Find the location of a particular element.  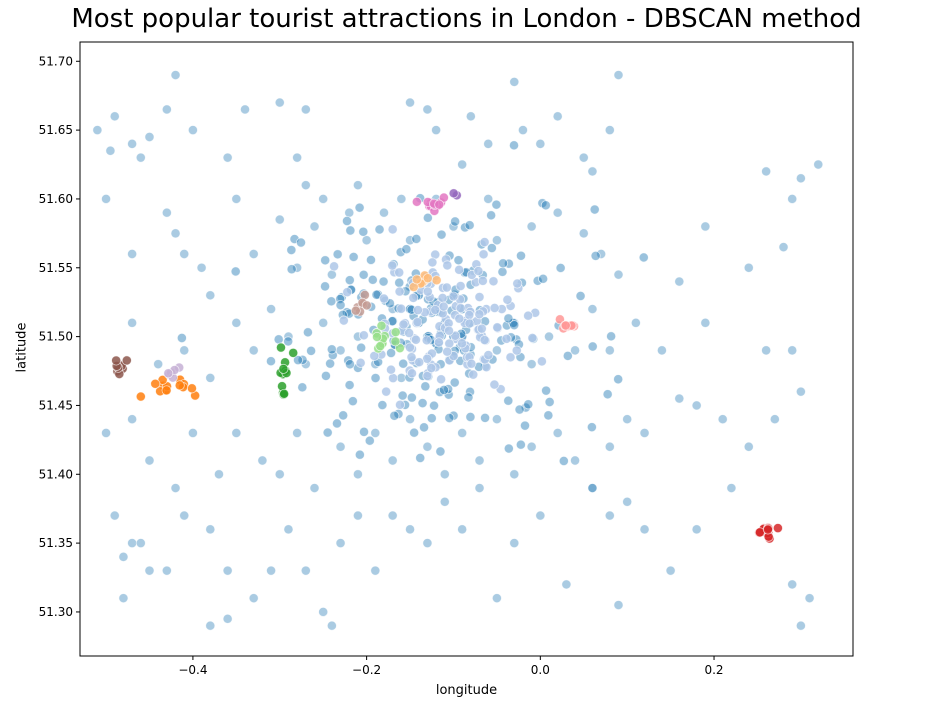

y-tick-label: 51.35 is located at coordinates (56, 543).